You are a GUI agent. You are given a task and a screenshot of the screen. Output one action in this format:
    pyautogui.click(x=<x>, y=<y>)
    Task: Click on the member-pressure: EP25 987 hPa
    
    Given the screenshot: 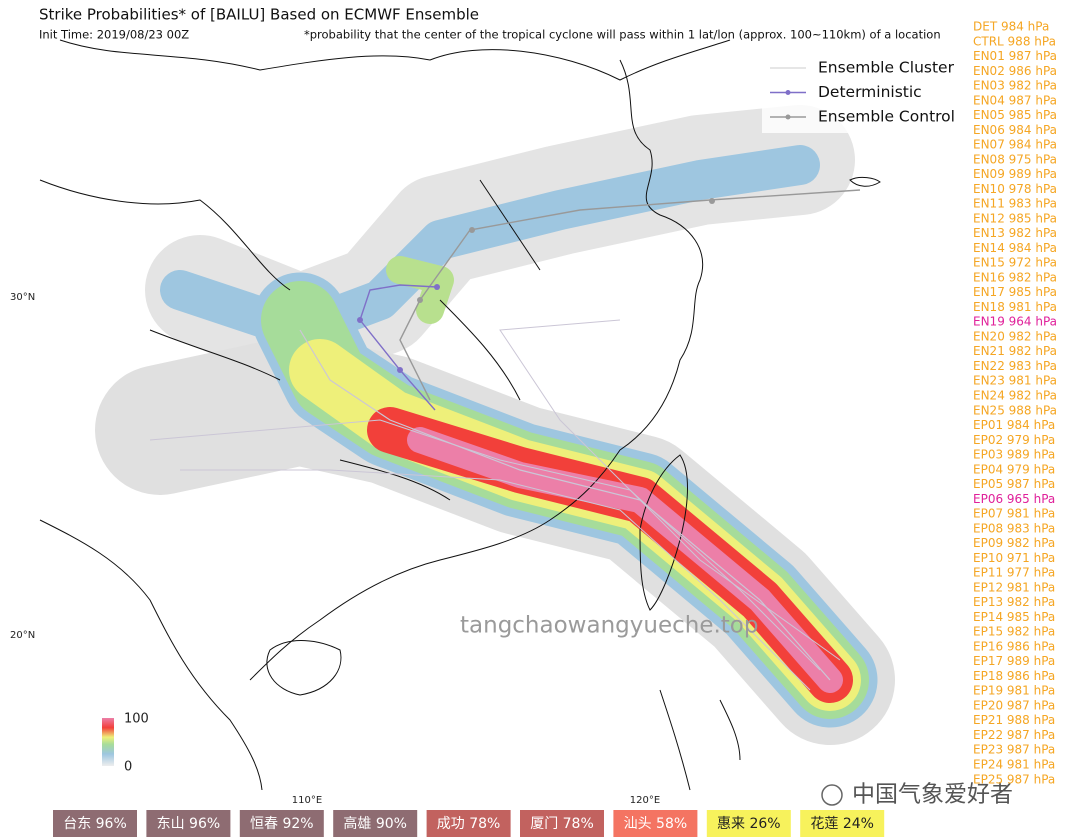 What is the action you would take?
    pyautogui.click(x=1014, y=779)
    